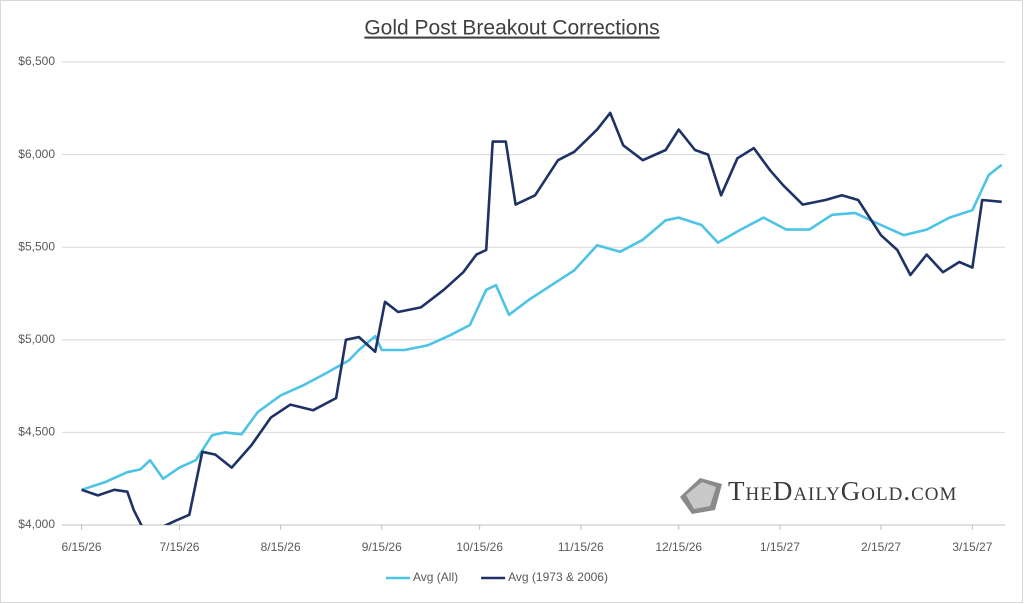 The height and width of the screenshot is (604, 1024). Describe the element at coordinates (281, 547) in the screenshot. I see `x-tick-label: 8/15/26` at that location.